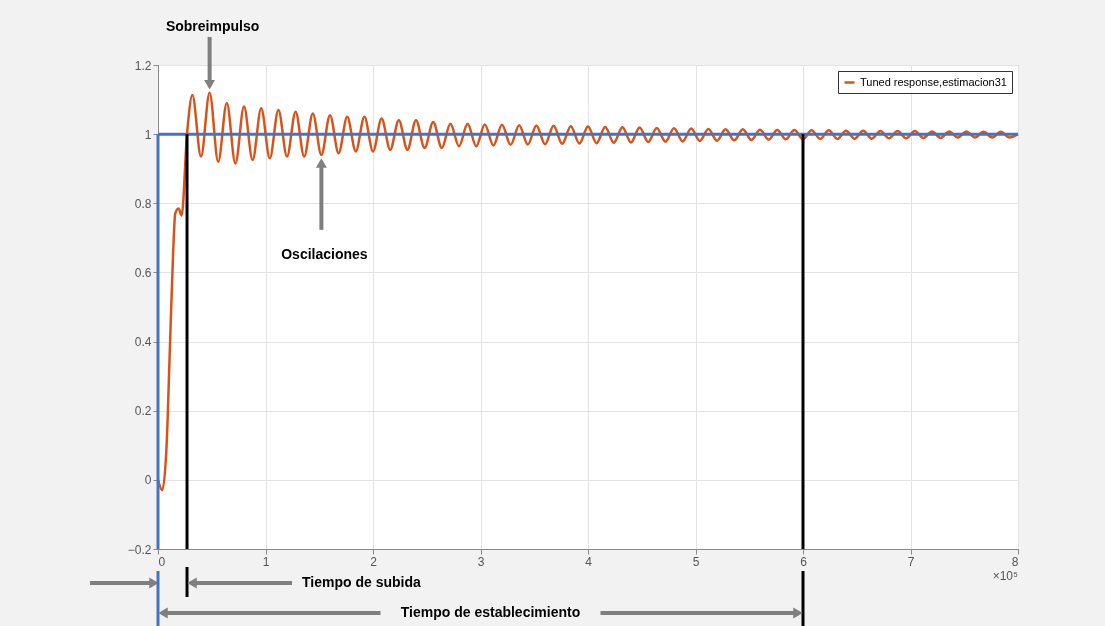  Describe the element at coordinates (162, 561) in the screenshot. I see `x-tick-label: 0` at that location.